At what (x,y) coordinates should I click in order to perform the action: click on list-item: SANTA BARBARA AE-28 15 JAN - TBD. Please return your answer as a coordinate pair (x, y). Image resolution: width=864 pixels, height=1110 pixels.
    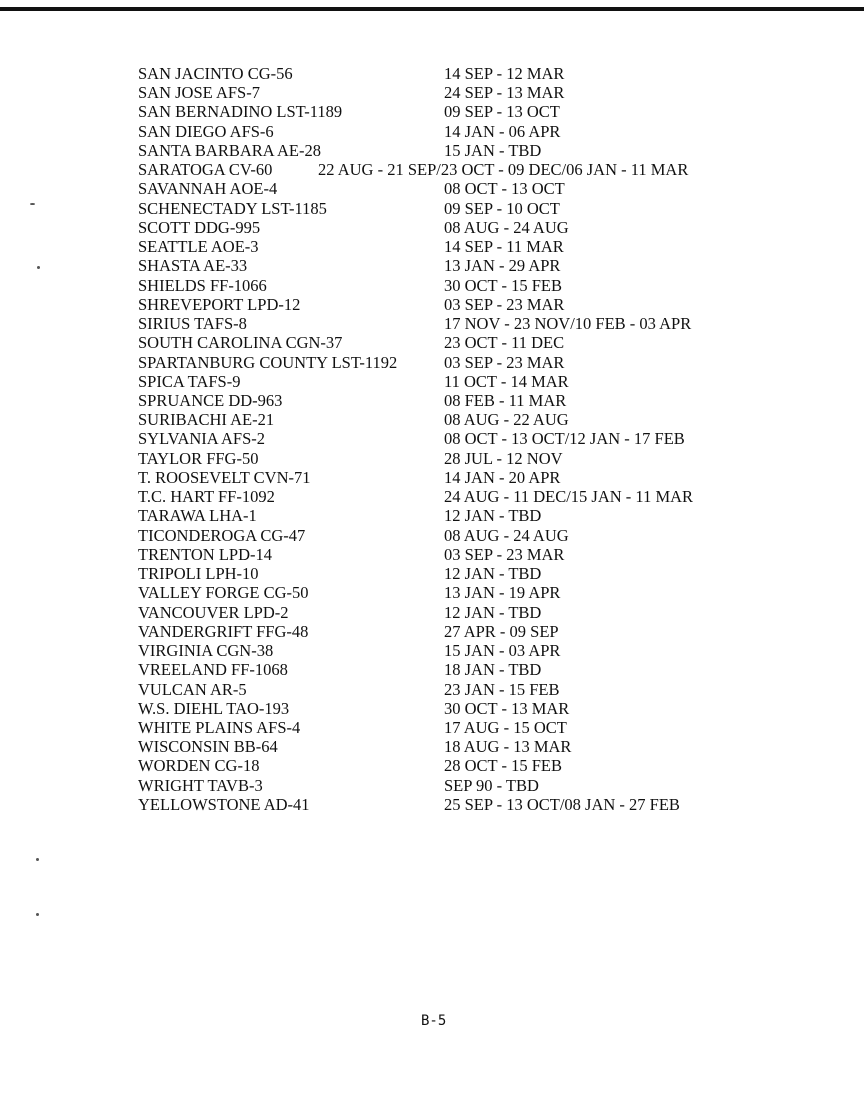
    Looking at the image, I should click on (458, 150).